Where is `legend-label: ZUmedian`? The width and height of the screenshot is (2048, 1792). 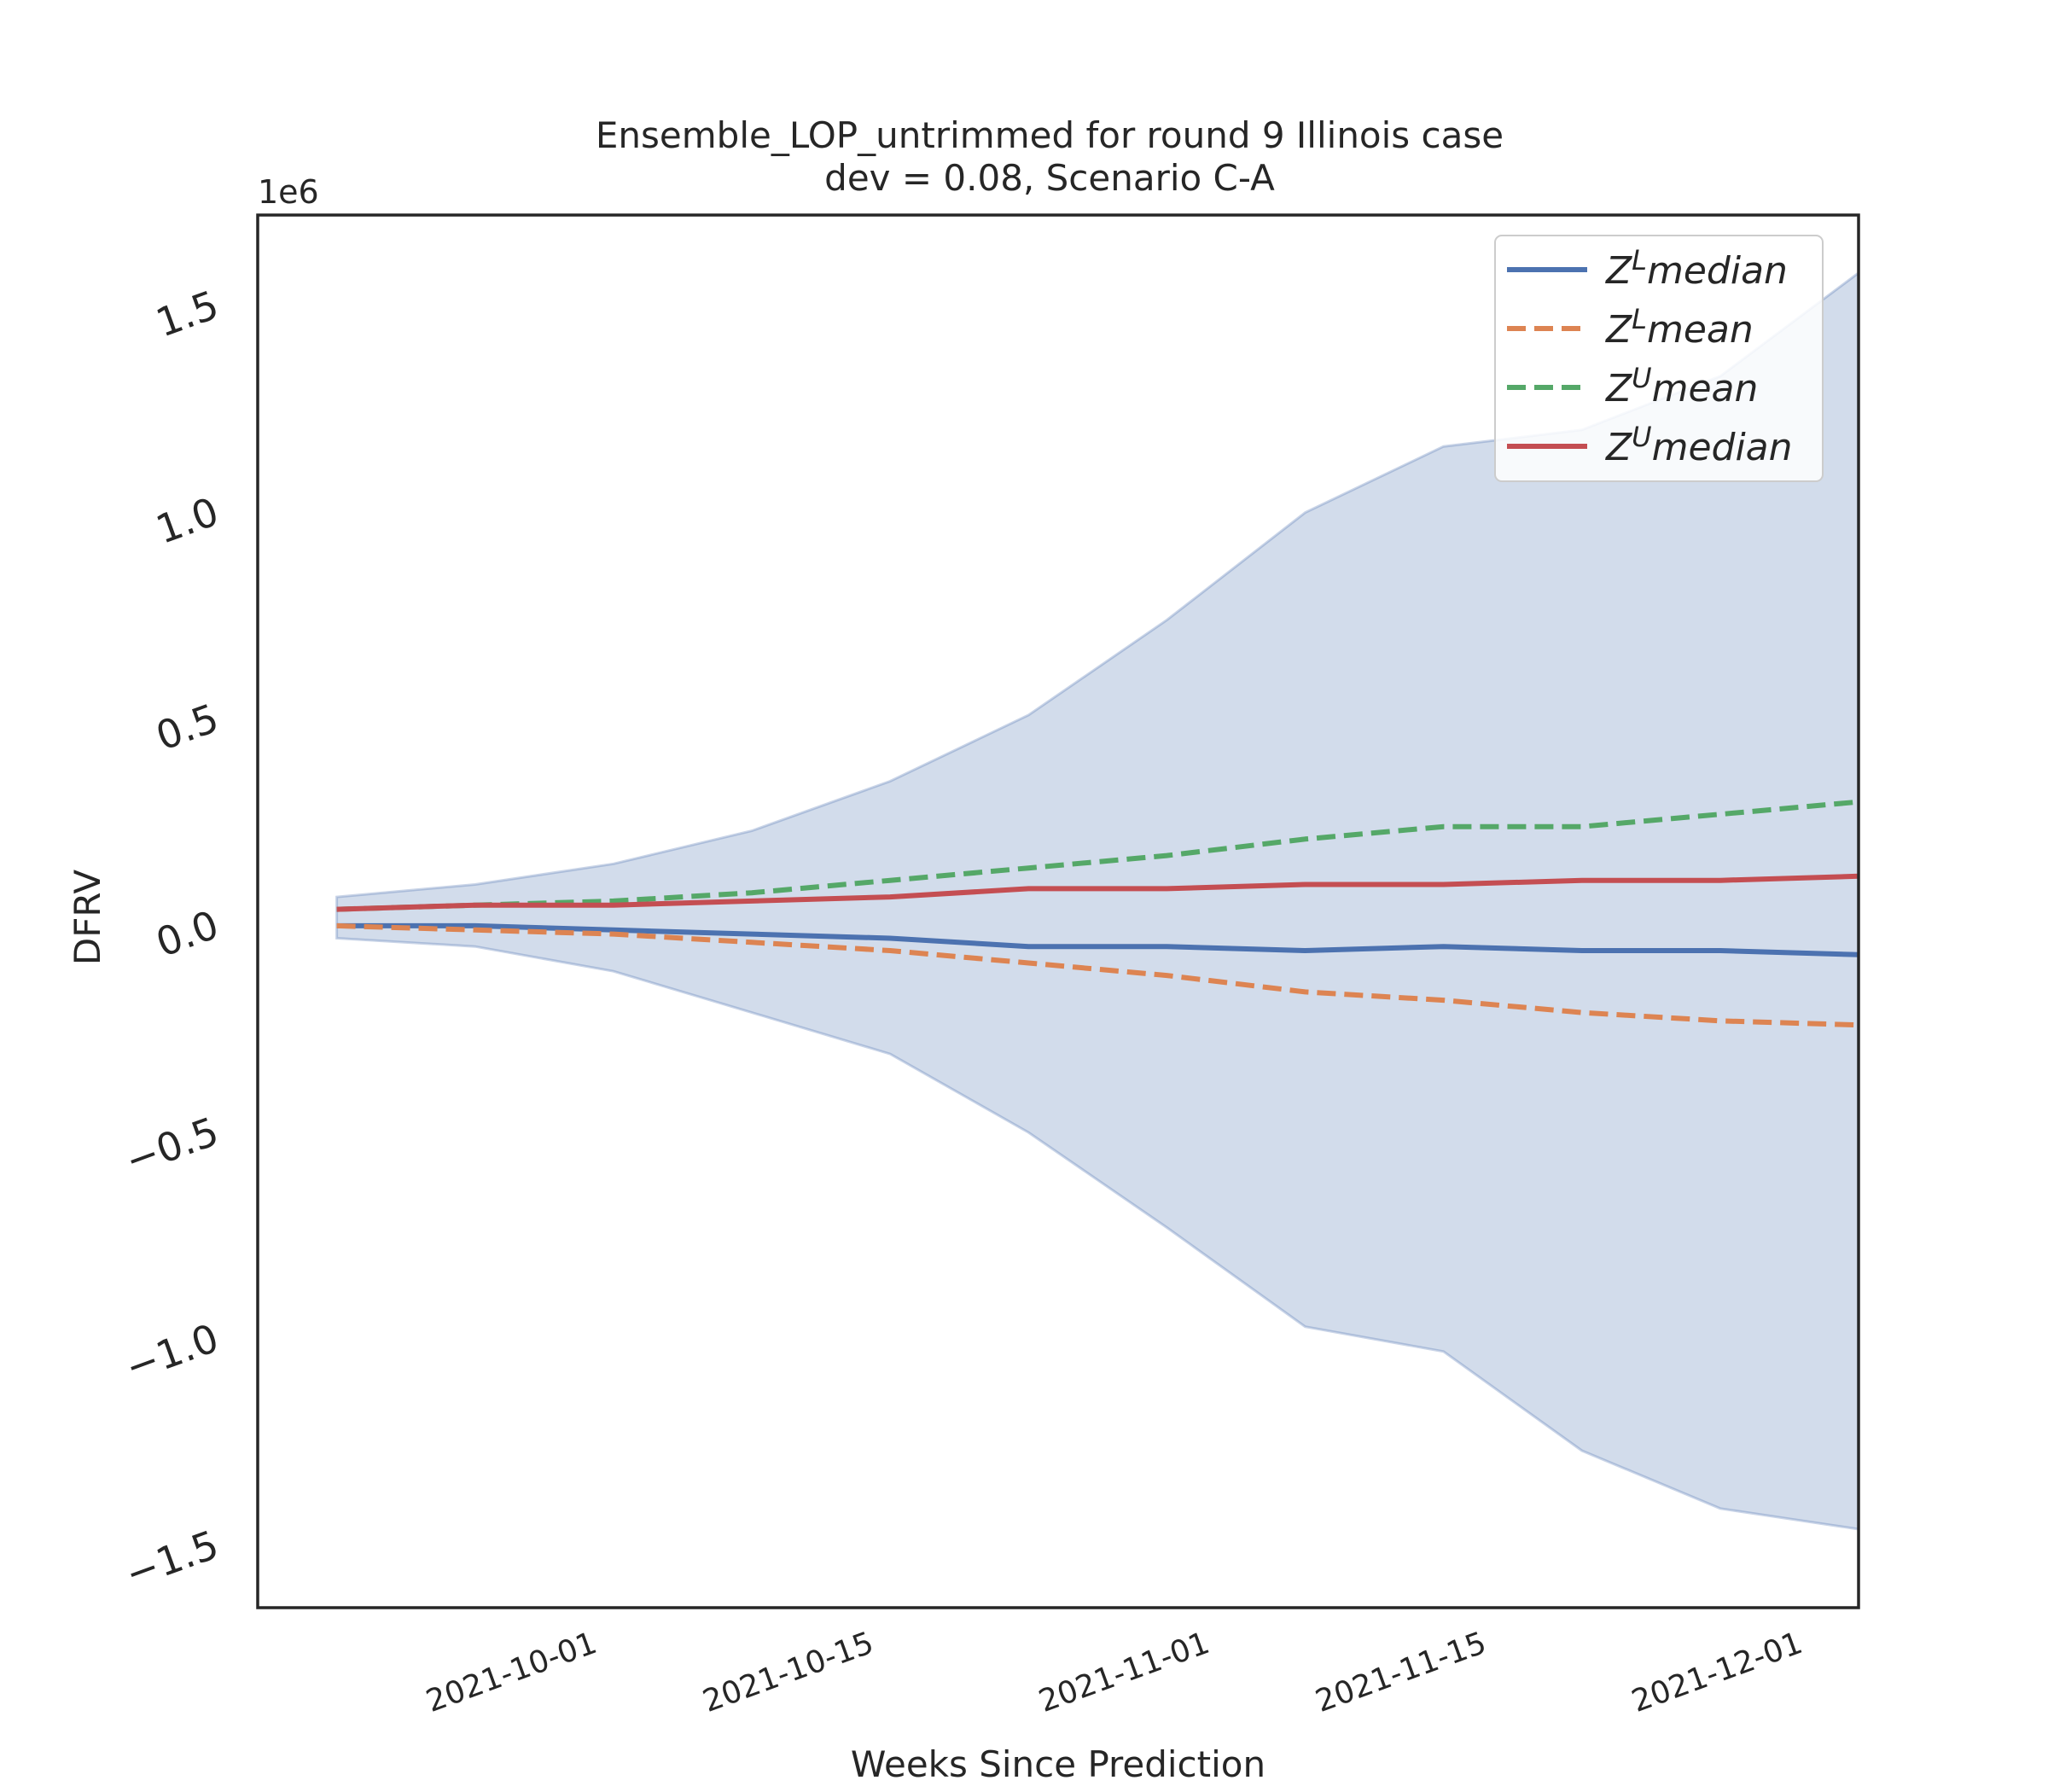 legend-label: ZUmedian is located at coordinates (1699, 445).